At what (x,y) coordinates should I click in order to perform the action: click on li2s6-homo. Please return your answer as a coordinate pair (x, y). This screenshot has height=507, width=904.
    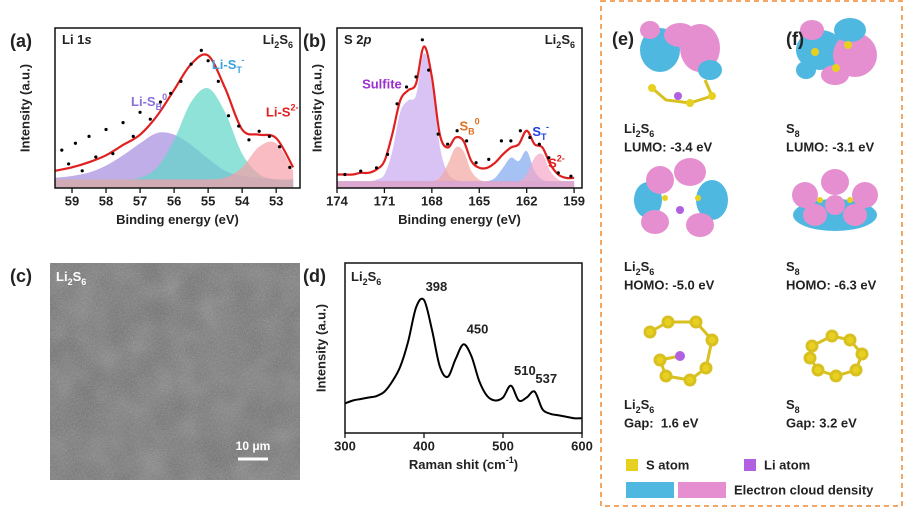
    Looking at the image, I should click on (681, 197).